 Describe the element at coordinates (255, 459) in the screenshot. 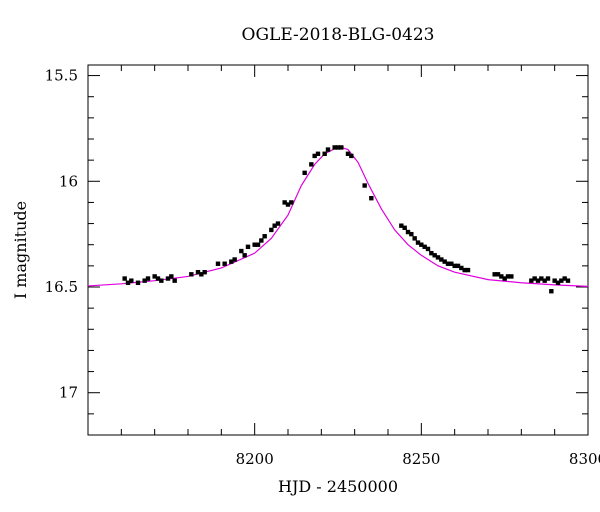

I see `x-tick-label: 8200` at that location.